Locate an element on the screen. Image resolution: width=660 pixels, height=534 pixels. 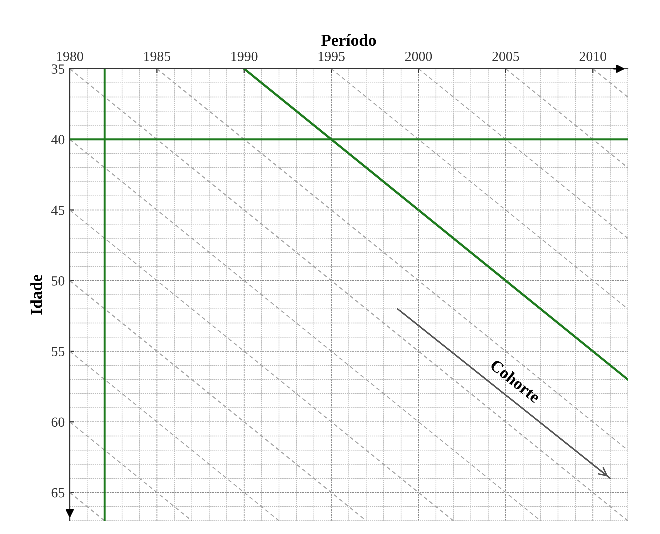
y-tick-label: 55 is located at coordinates (58, 351).